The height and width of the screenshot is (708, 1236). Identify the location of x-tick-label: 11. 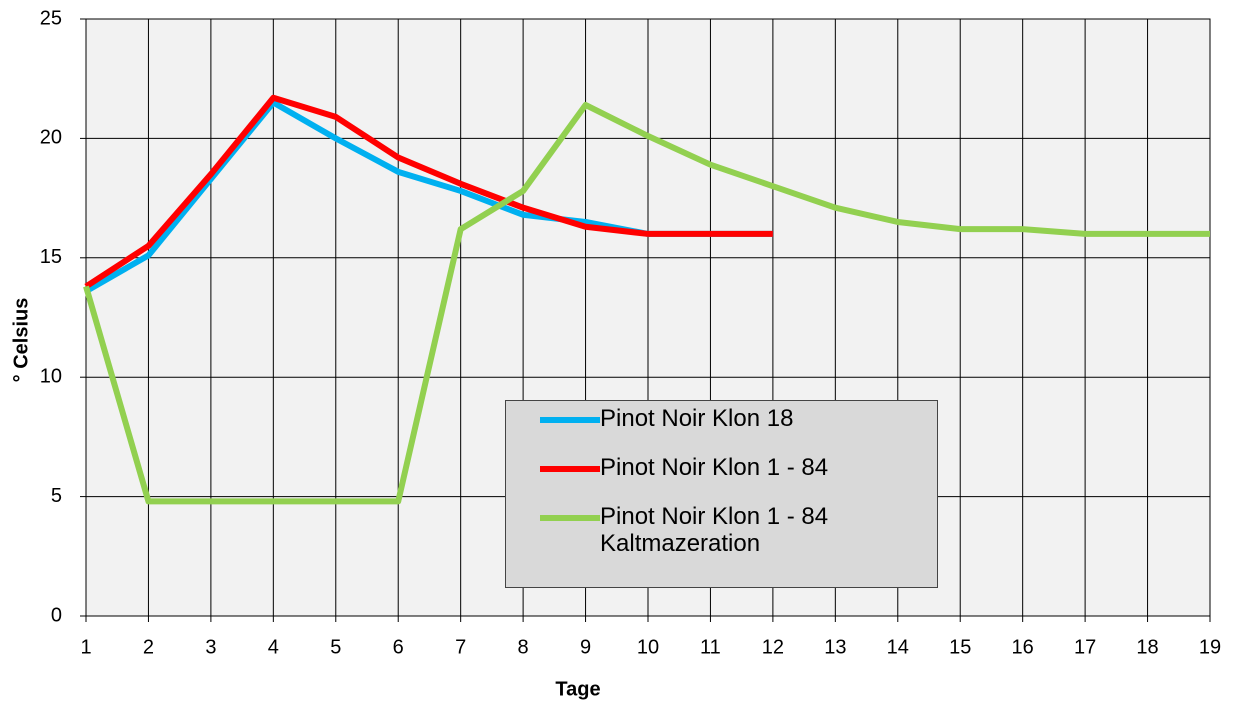
(710, 647).